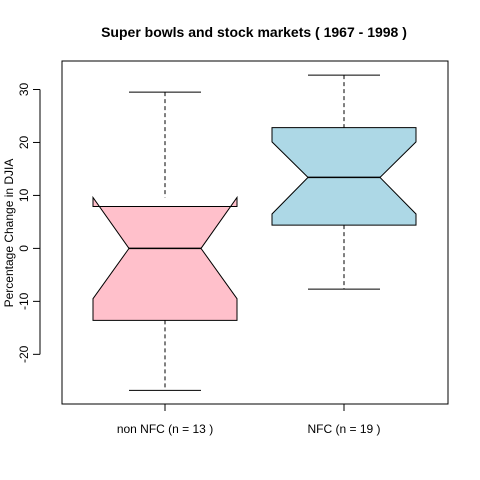  What do you see at coordinates (9, 233) in the screenshot?
I see `y-axis-label: Percentage Change in DJIA` at bounding box center [9, 233].